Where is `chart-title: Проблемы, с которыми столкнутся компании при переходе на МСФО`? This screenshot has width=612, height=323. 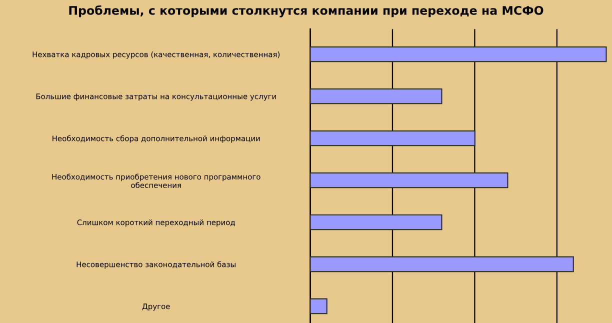 chart-title: Проблемы, с которыми столкнутся компании при переходе на МСФО is located at coordinates (306, 11).